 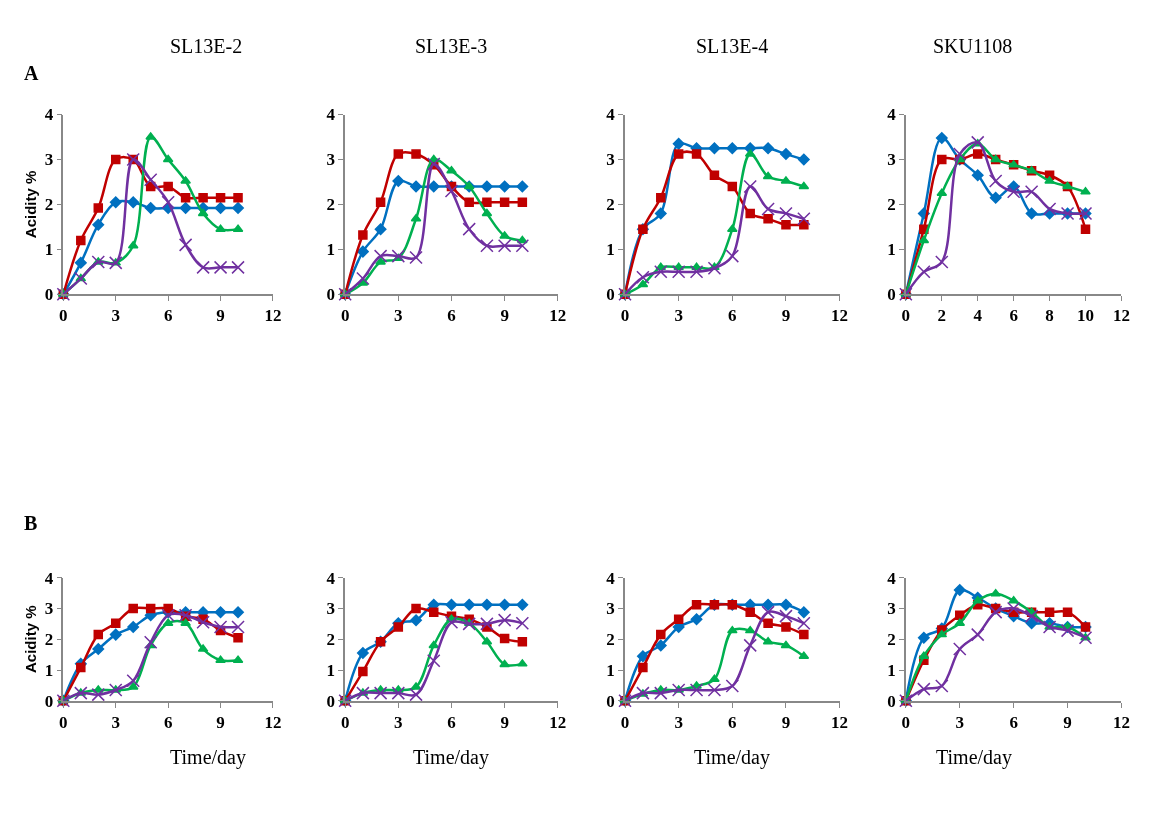 What do you see at coordinates (451, 46) in the screenshot?
I see `chart-title: SL13E-3` at bounding box center [451, 46].